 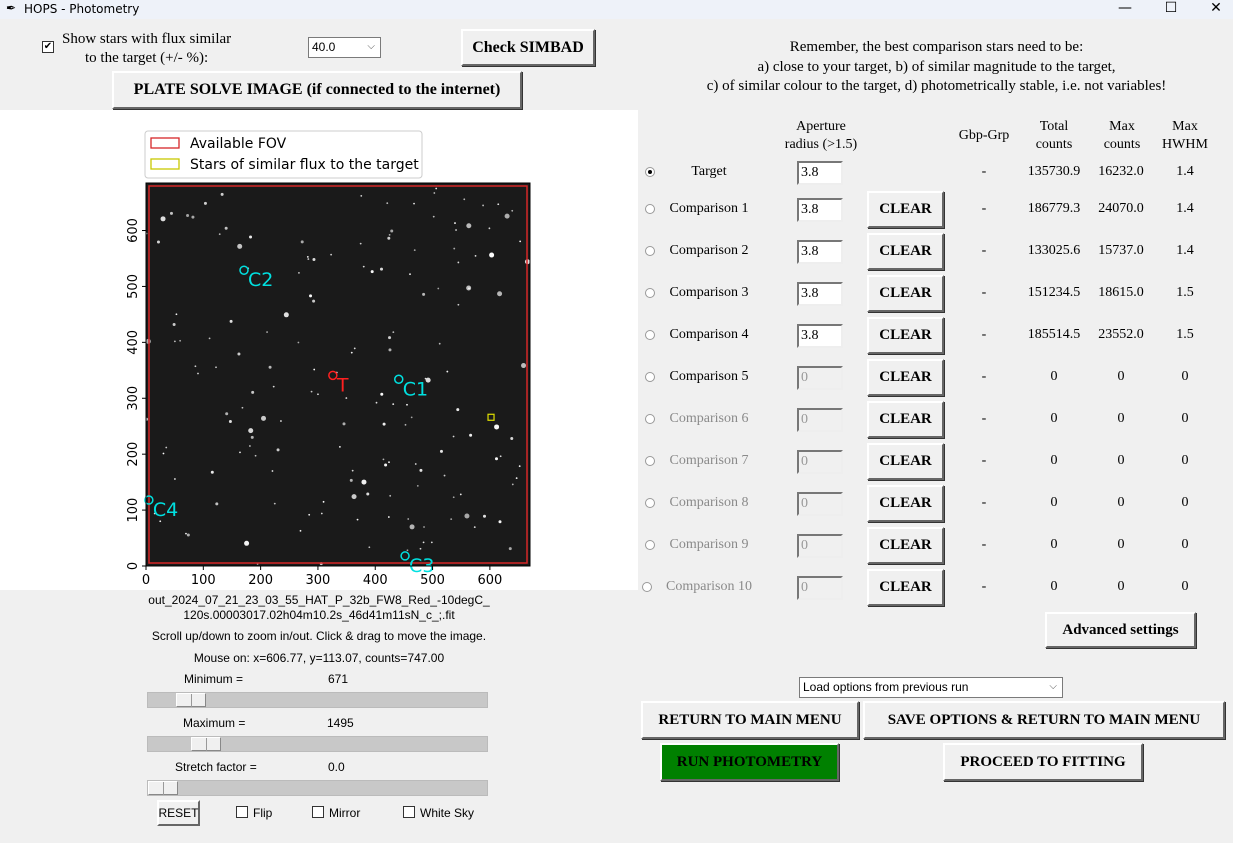 What do you see at coordinates (318, 580) in the screenshot?
I see `x-tick-label: 300` at bounding box center [318, 580].